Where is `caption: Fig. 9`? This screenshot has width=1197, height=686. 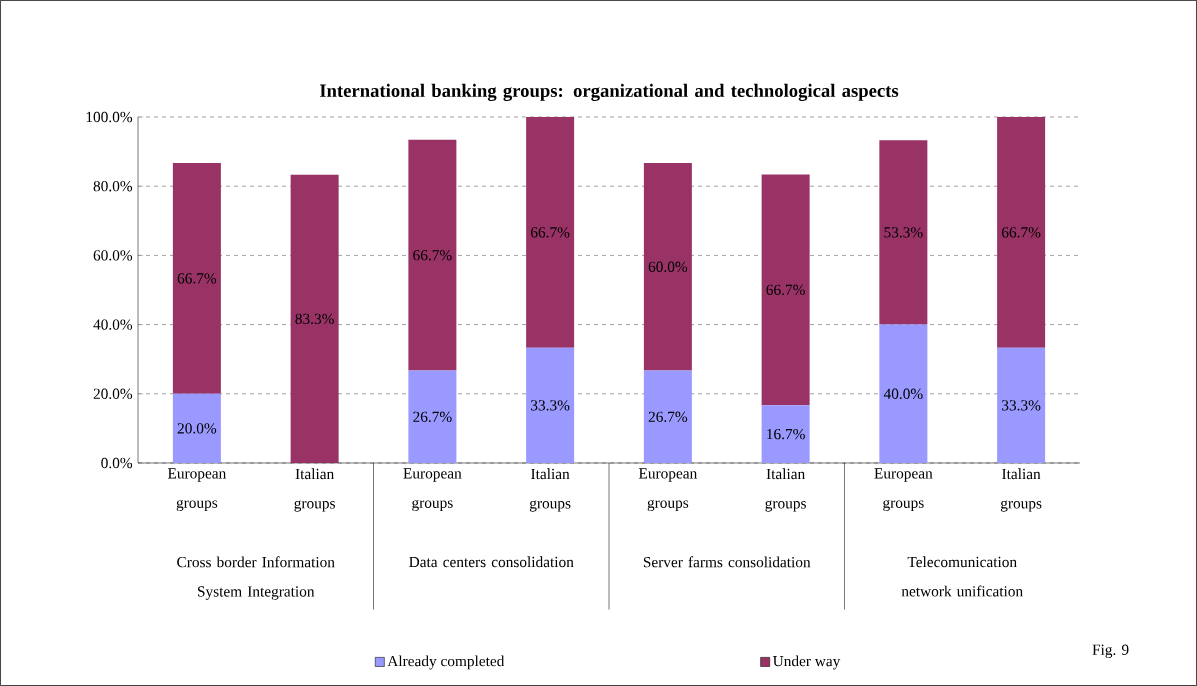 caption: Fig. 9 is located at coordinates (1110, 651).